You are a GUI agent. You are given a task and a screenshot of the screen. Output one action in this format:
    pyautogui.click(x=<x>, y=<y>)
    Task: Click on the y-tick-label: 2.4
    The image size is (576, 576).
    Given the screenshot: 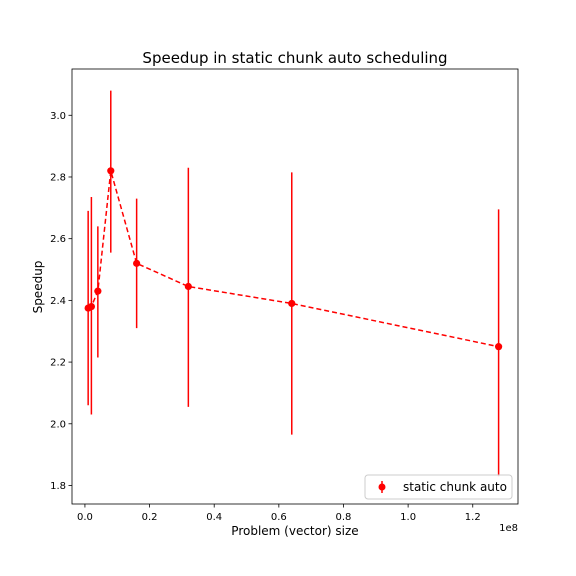 What is the action you would take?
    pyautogui.click(x=58, y=301)
    